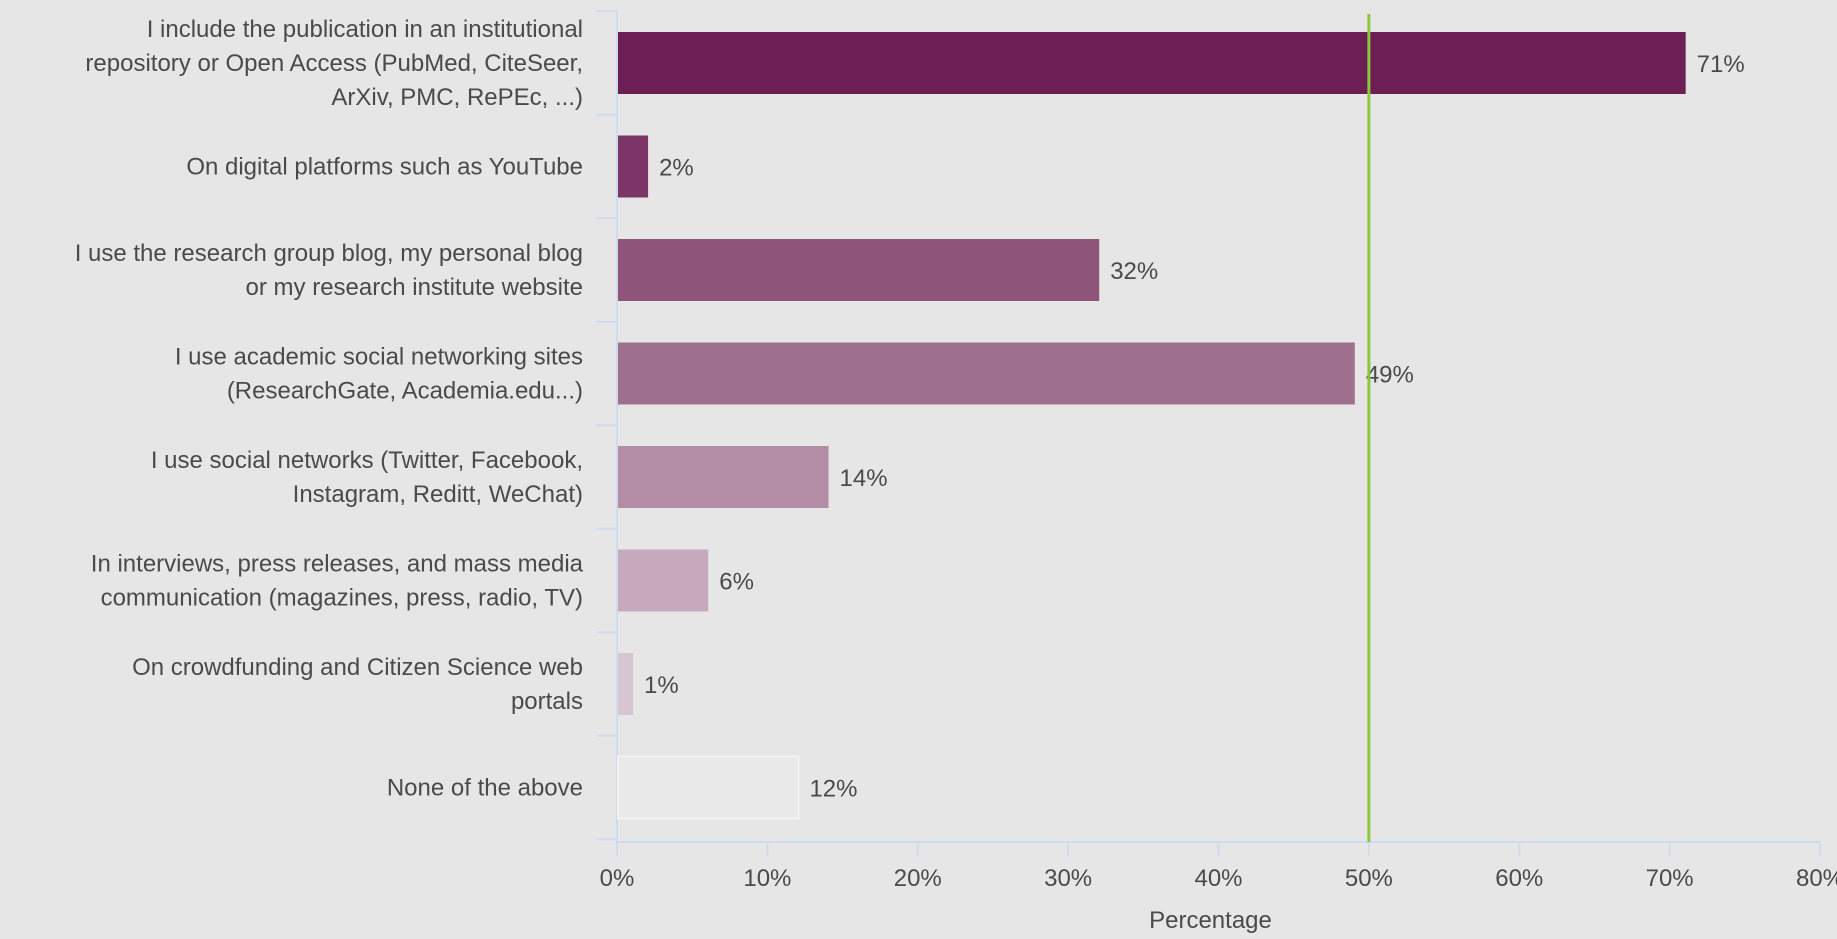 The width and height of the screenshot is (1837, 939). Describe the element at coordinates (661, 685) in the screenshot. I see `bar-value-label: 1%` at that location.